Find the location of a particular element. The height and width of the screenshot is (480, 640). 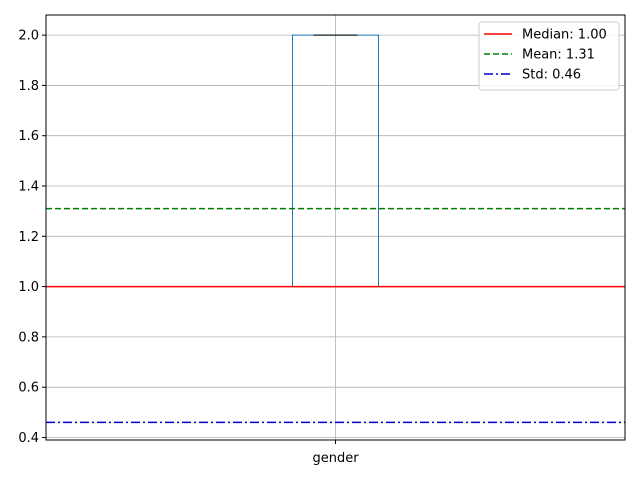

y-tick-label: 2.0 is located at coordinates (28, 36).